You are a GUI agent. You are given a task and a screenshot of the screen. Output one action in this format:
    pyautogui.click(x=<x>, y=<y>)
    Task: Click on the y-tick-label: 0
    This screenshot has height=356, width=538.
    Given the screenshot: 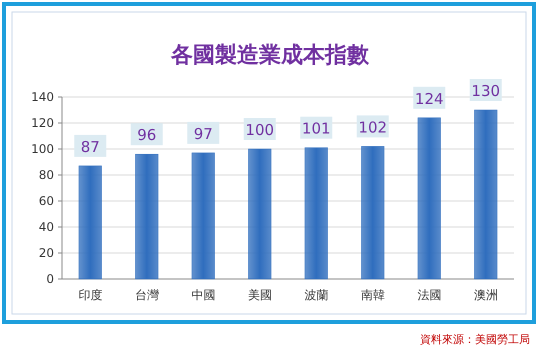 What is the action you would take?
    pyautogui.click(x=50, y=279)
    